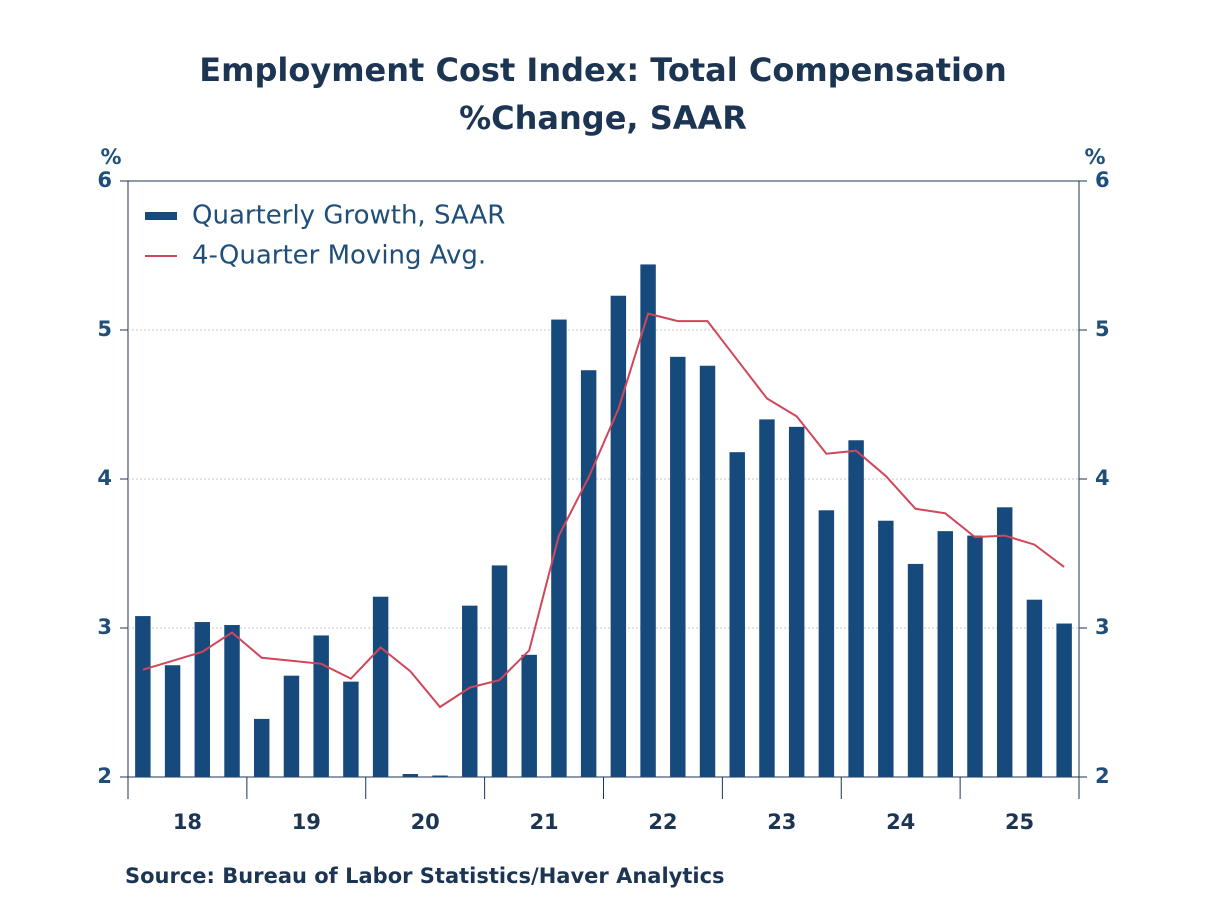 This screenshot has height=906, width=1208. I want to click on x-tick-label: 21, so click(543, 822).